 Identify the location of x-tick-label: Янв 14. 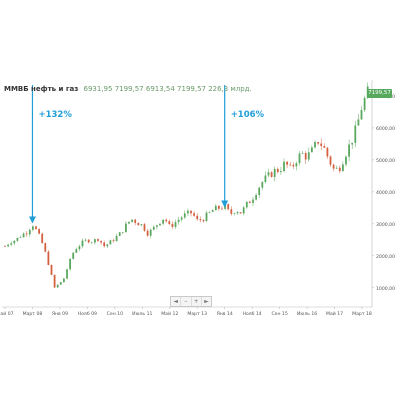
(225, 314).